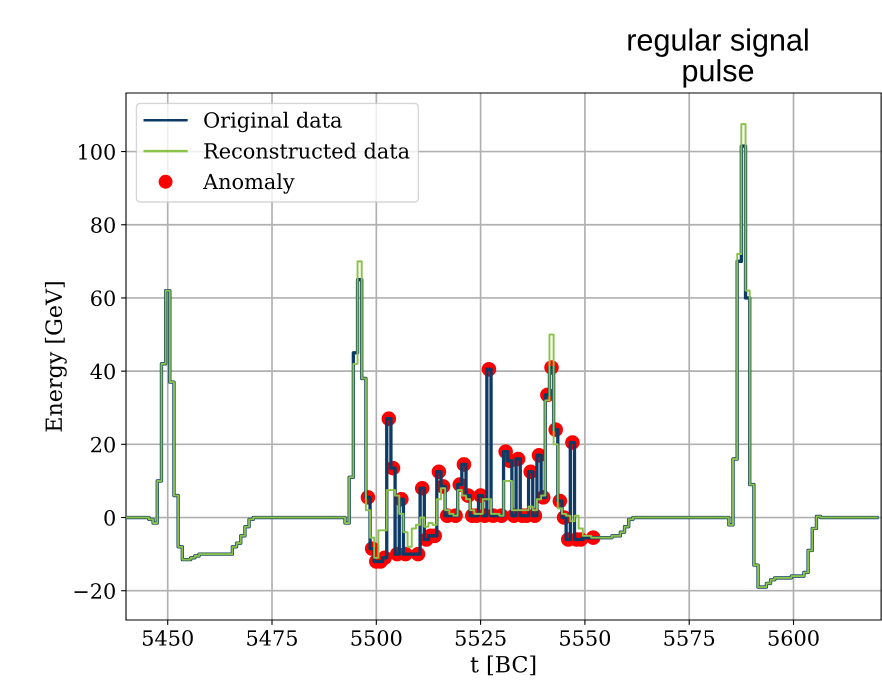 Image resolution: width=882 pixels, height=697 pixels. I want to click on x-tick-label: 5575, so click(689, 638).